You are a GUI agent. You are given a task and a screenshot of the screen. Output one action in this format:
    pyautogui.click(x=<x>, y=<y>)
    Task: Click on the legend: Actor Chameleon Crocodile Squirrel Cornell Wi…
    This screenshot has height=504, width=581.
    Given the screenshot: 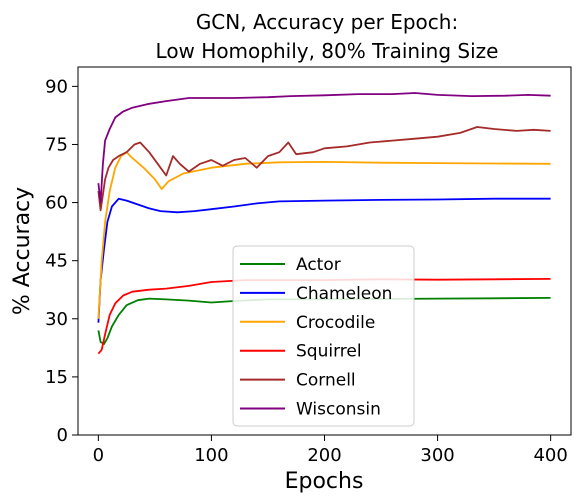 What is the action you would take?
    pyautogui.click(x=323, y=336)
    